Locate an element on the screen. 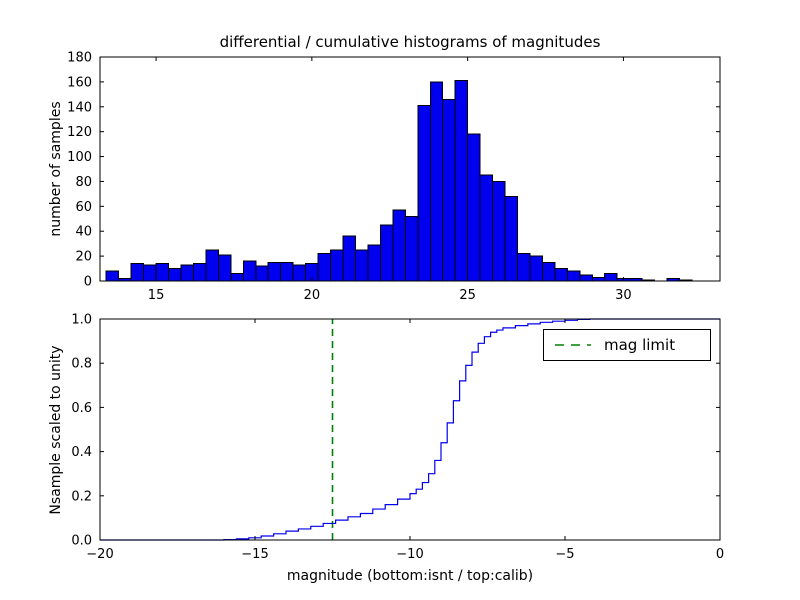 Image resolution: width=800 pixels, height=600 pixels. legend: mag limit is located at coordinates (627, 345).